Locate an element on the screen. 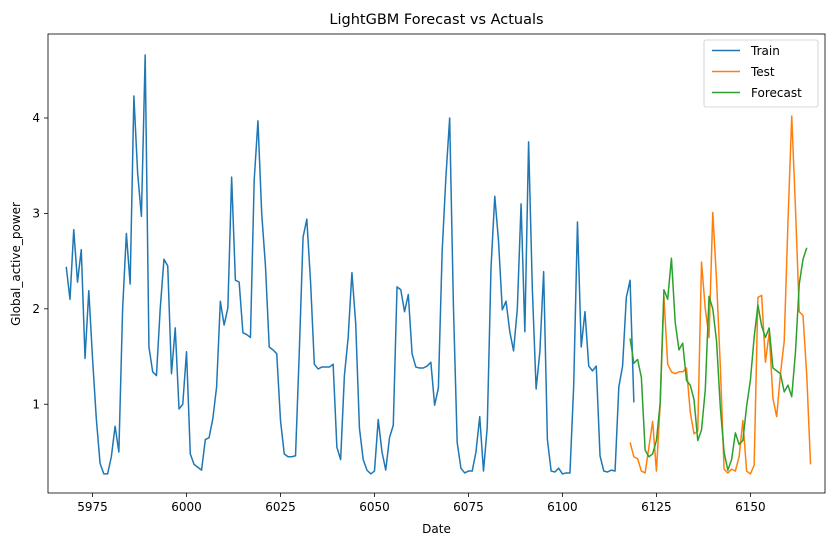 This screenshot has height=547, width=833. x-tick-label: 6025 is located at coordinates (280, 507).